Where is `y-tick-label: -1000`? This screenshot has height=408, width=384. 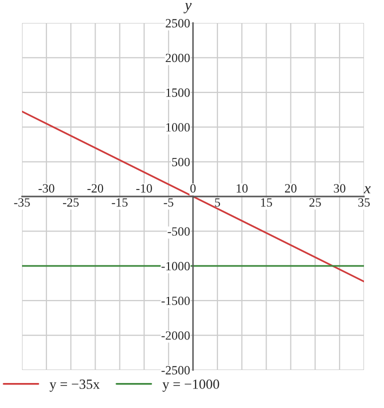 y-tick-label: -1000 is located at coordinates (176, 266).